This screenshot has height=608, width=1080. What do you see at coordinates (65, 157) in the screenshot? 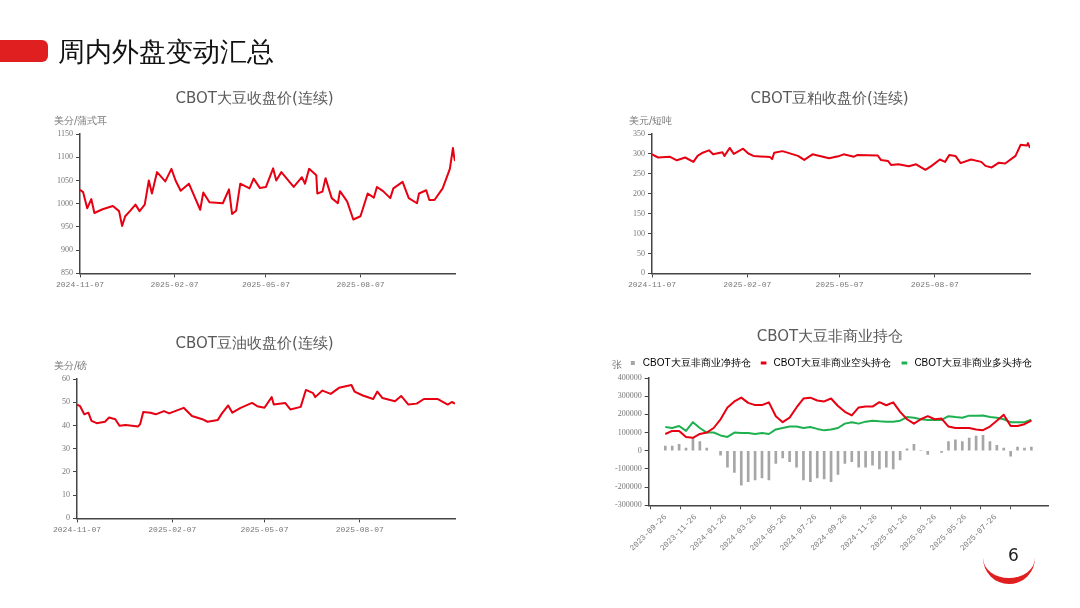
I see `y-tick-label: 1100` at bounding box center [65, 157].